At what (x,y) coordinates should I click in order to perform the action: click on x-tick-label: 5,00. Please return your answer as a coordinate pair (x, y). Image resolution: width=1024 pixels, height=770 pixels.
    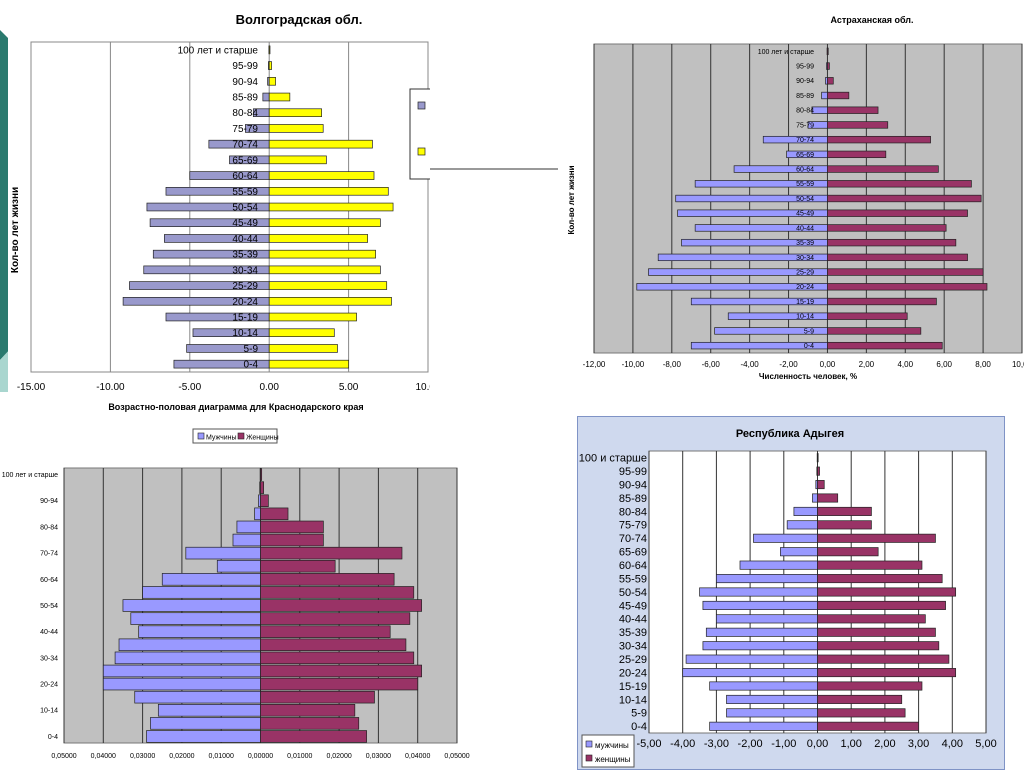
    Looking at the image, I should click on (985, 744).